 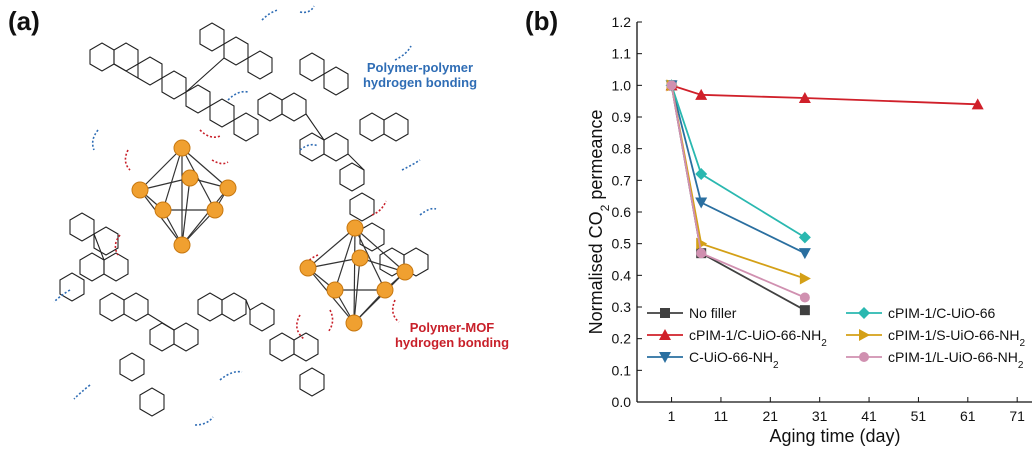 I want to click on y-tick-label: 0.2, so click(x=622, y=339).